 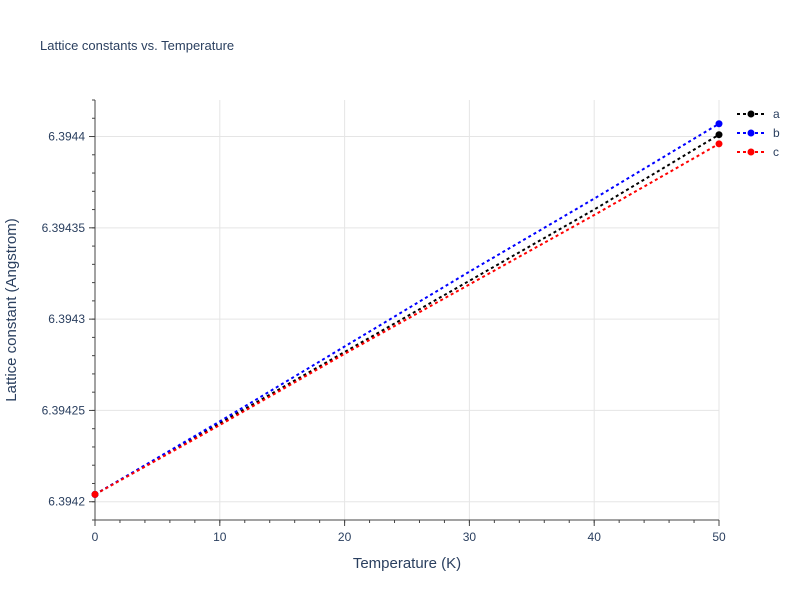 I want to click on y-tick-label: 6.39425, so click(x=64, y=410).